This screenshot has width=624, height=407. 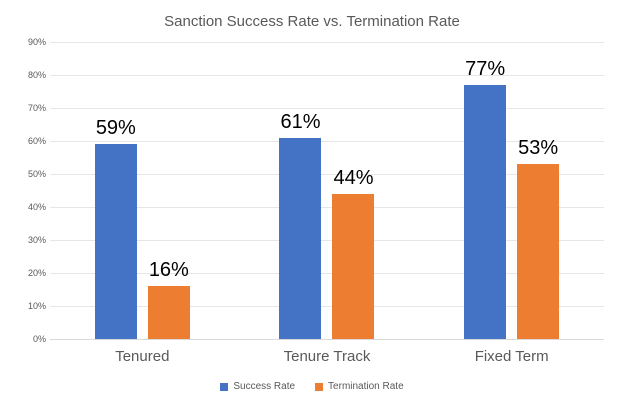 I want to click on x-axis-category-label: Tenured, so click(x=142, y=356).